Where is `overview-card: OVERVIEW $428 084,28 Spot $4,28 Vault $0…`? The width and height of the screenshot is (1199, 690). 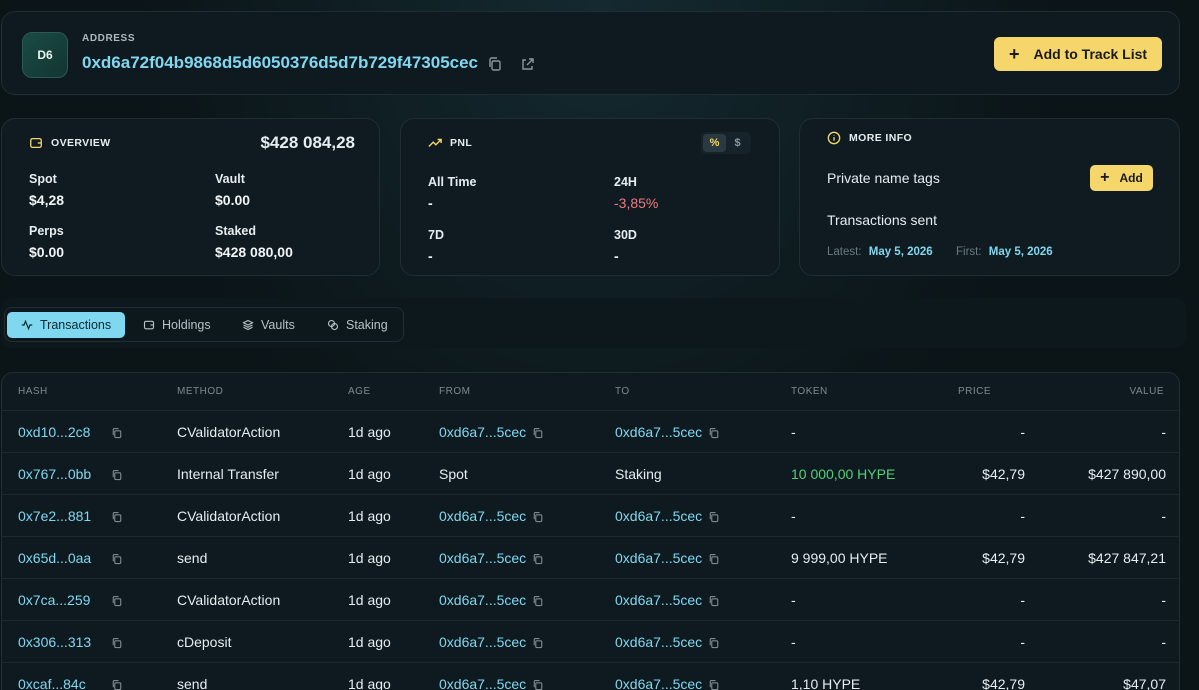 overview-card: OVERVIEW $428 084,28 Spot $4,28 Vault $0… is located at coordinates (190, 197).